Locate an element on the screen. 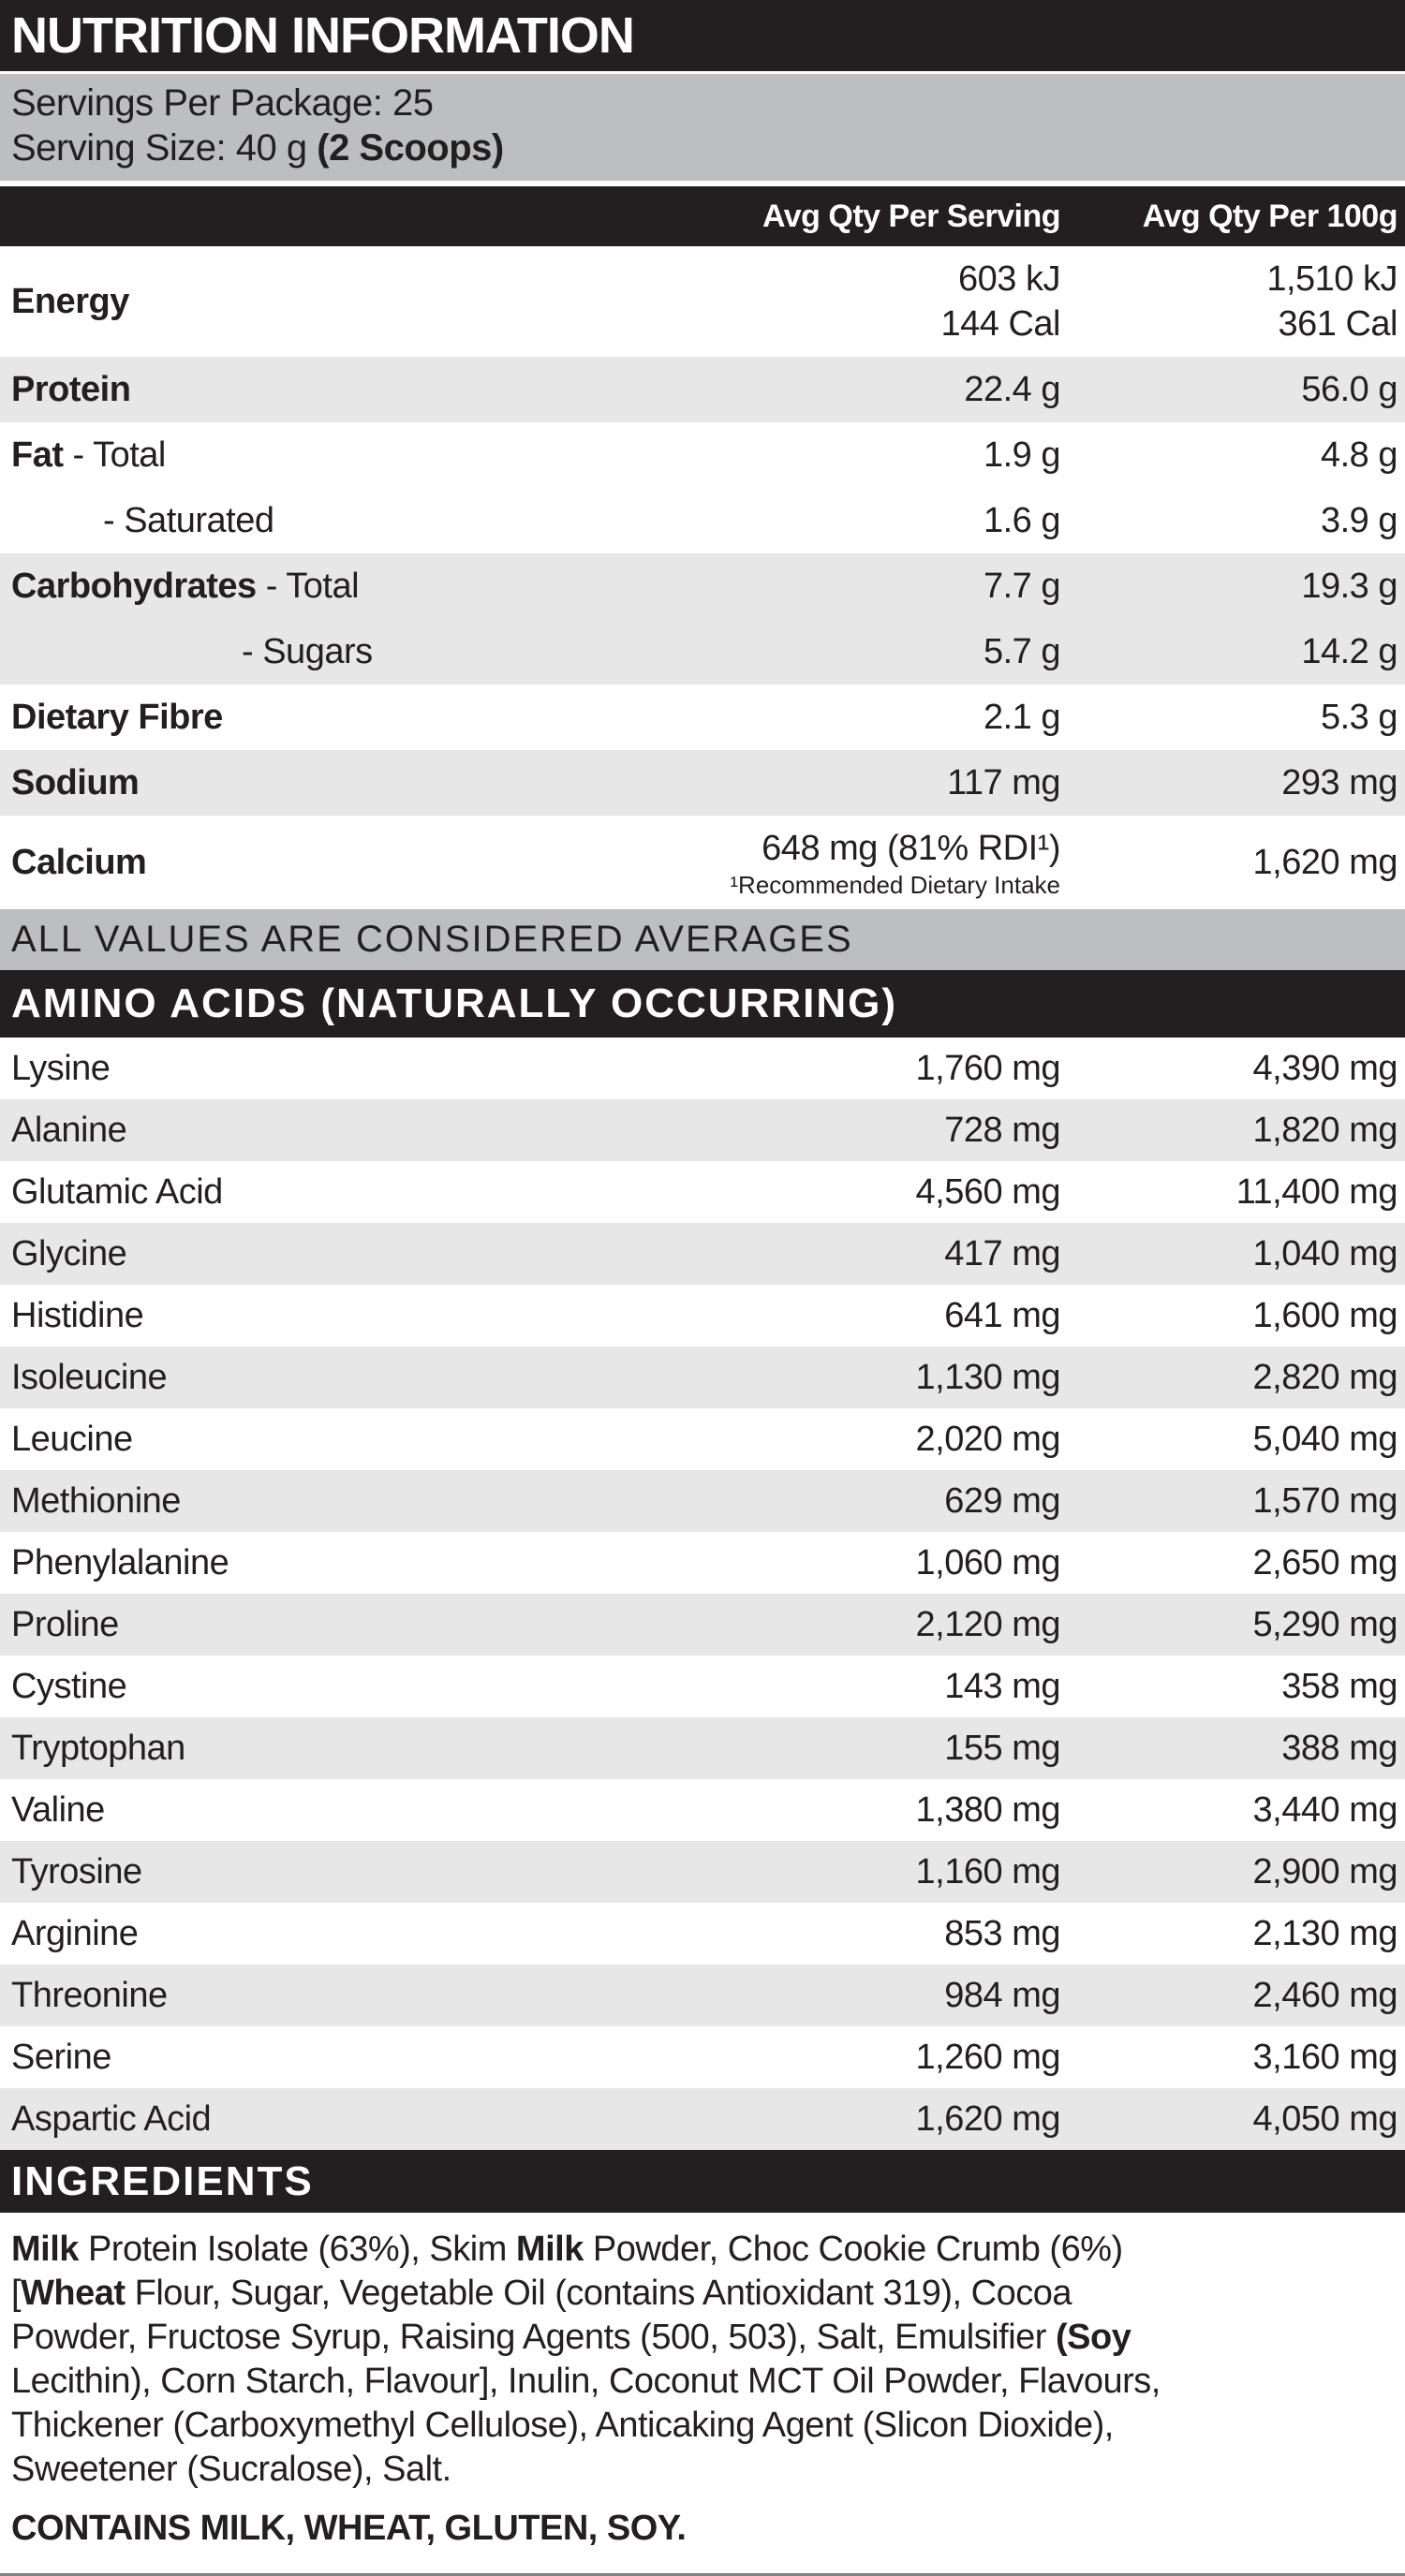 The height and width of the screenshot is (2576, 1405). amino-per-serving-value: 155 mg is located at coordinates (1002, 1748).